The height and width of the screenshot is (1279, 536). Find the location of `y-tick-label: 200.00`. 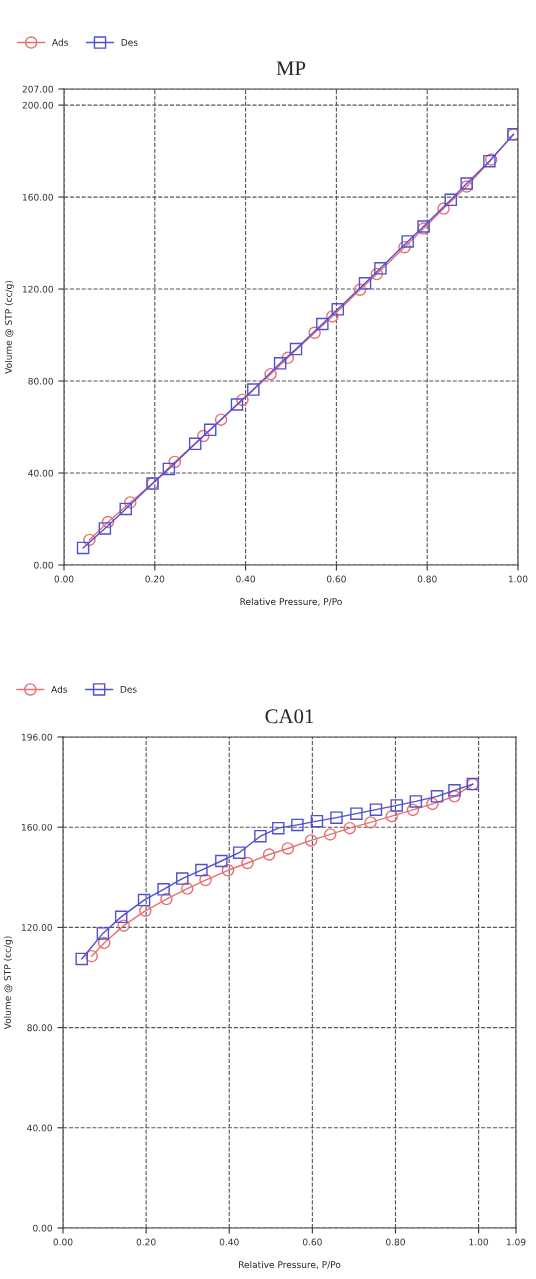

y-tick-label: 200.00 is located at coordinates (37, 105).